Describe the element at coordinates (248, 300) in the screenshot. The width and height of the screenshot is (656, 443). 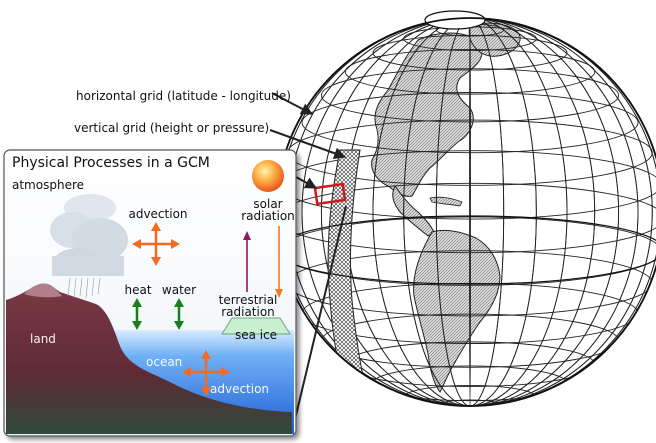
I see `terrestrial-radiation-label-line1: terrestrial` at that location.